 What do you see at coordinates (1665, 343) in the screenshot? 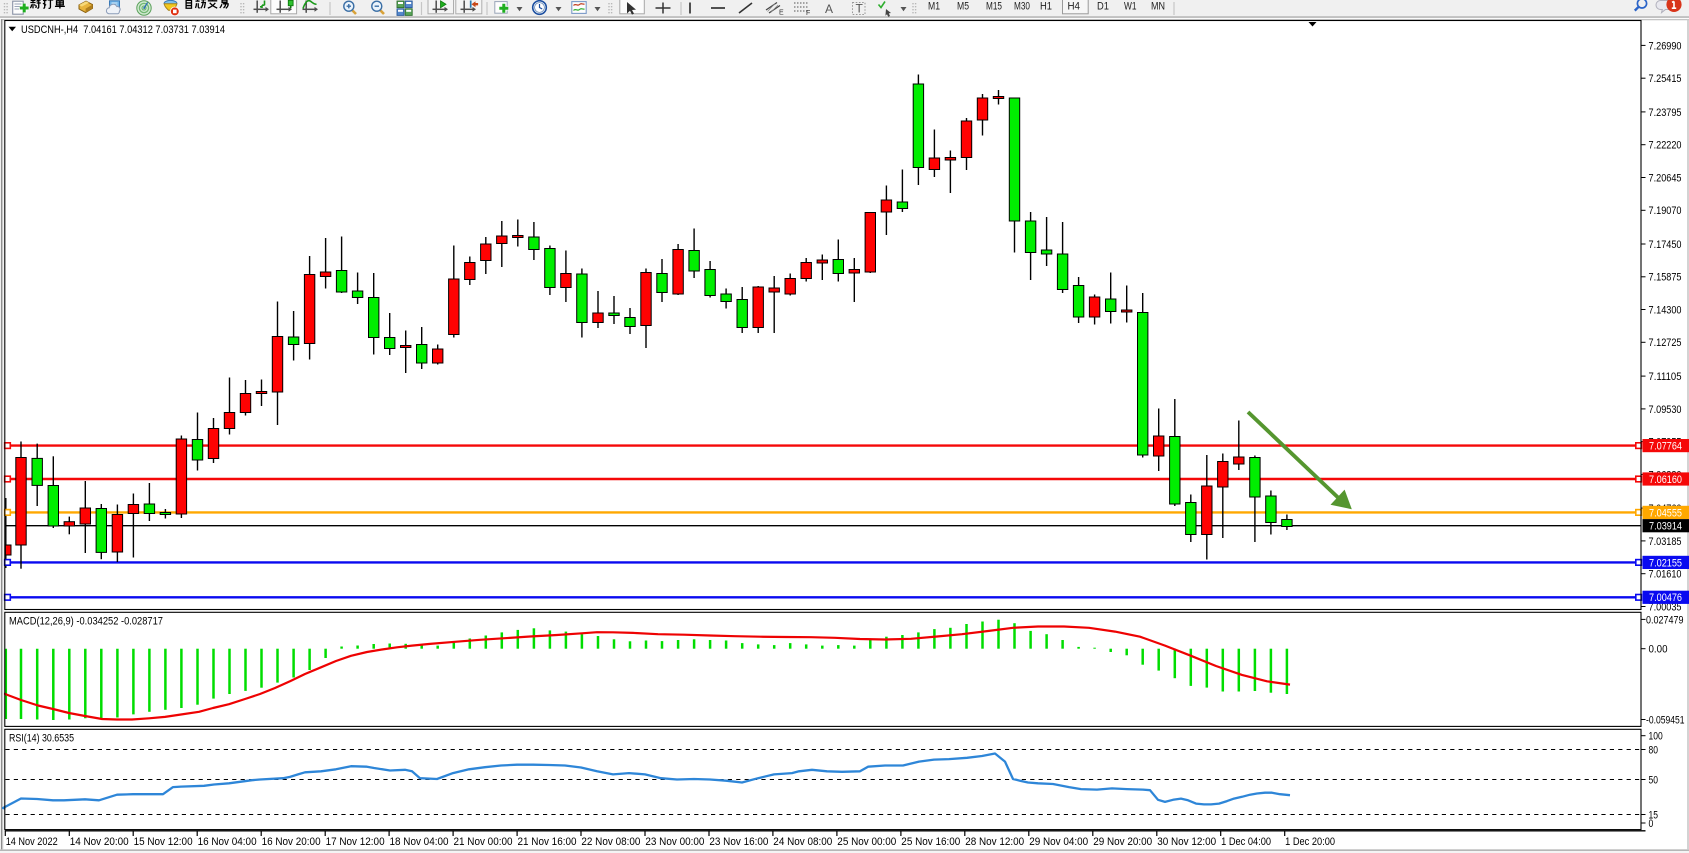
I see `svg-text: 7.12725` at bounding box center [1665, 343].